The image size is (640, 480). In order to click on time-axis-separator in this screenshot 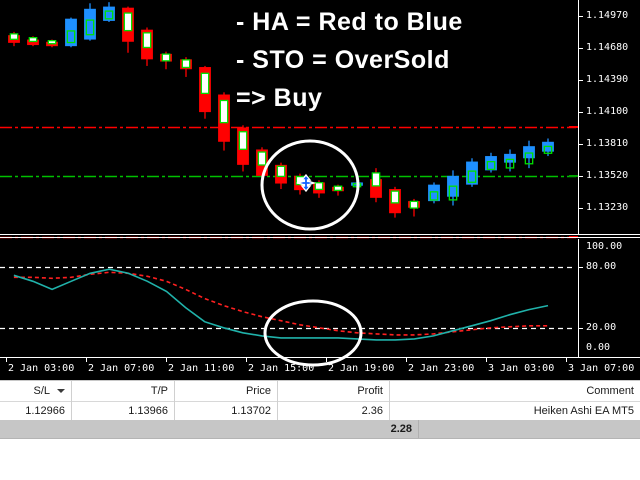, I will do `click(320, 357)`.